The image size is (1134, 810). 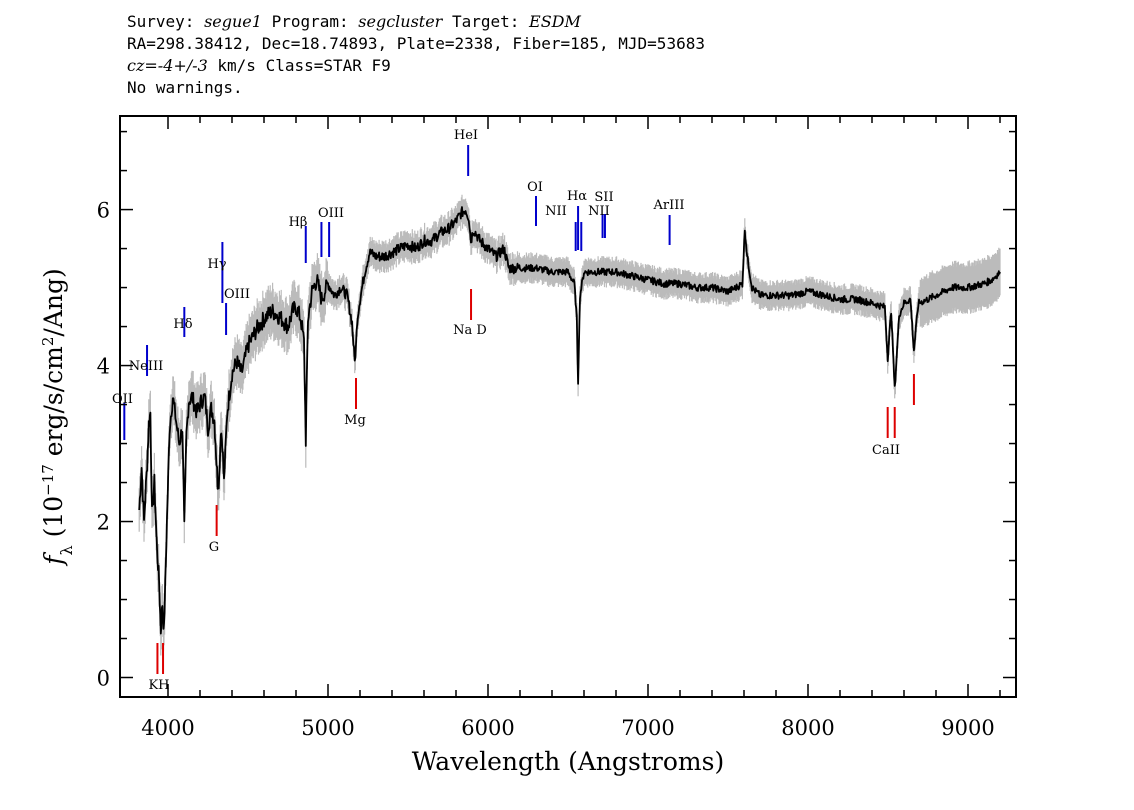 What do you see at coordinates (122, 399) in the screenshot?
I see `line-label-oii: OII` at bounding box center [122, 399].